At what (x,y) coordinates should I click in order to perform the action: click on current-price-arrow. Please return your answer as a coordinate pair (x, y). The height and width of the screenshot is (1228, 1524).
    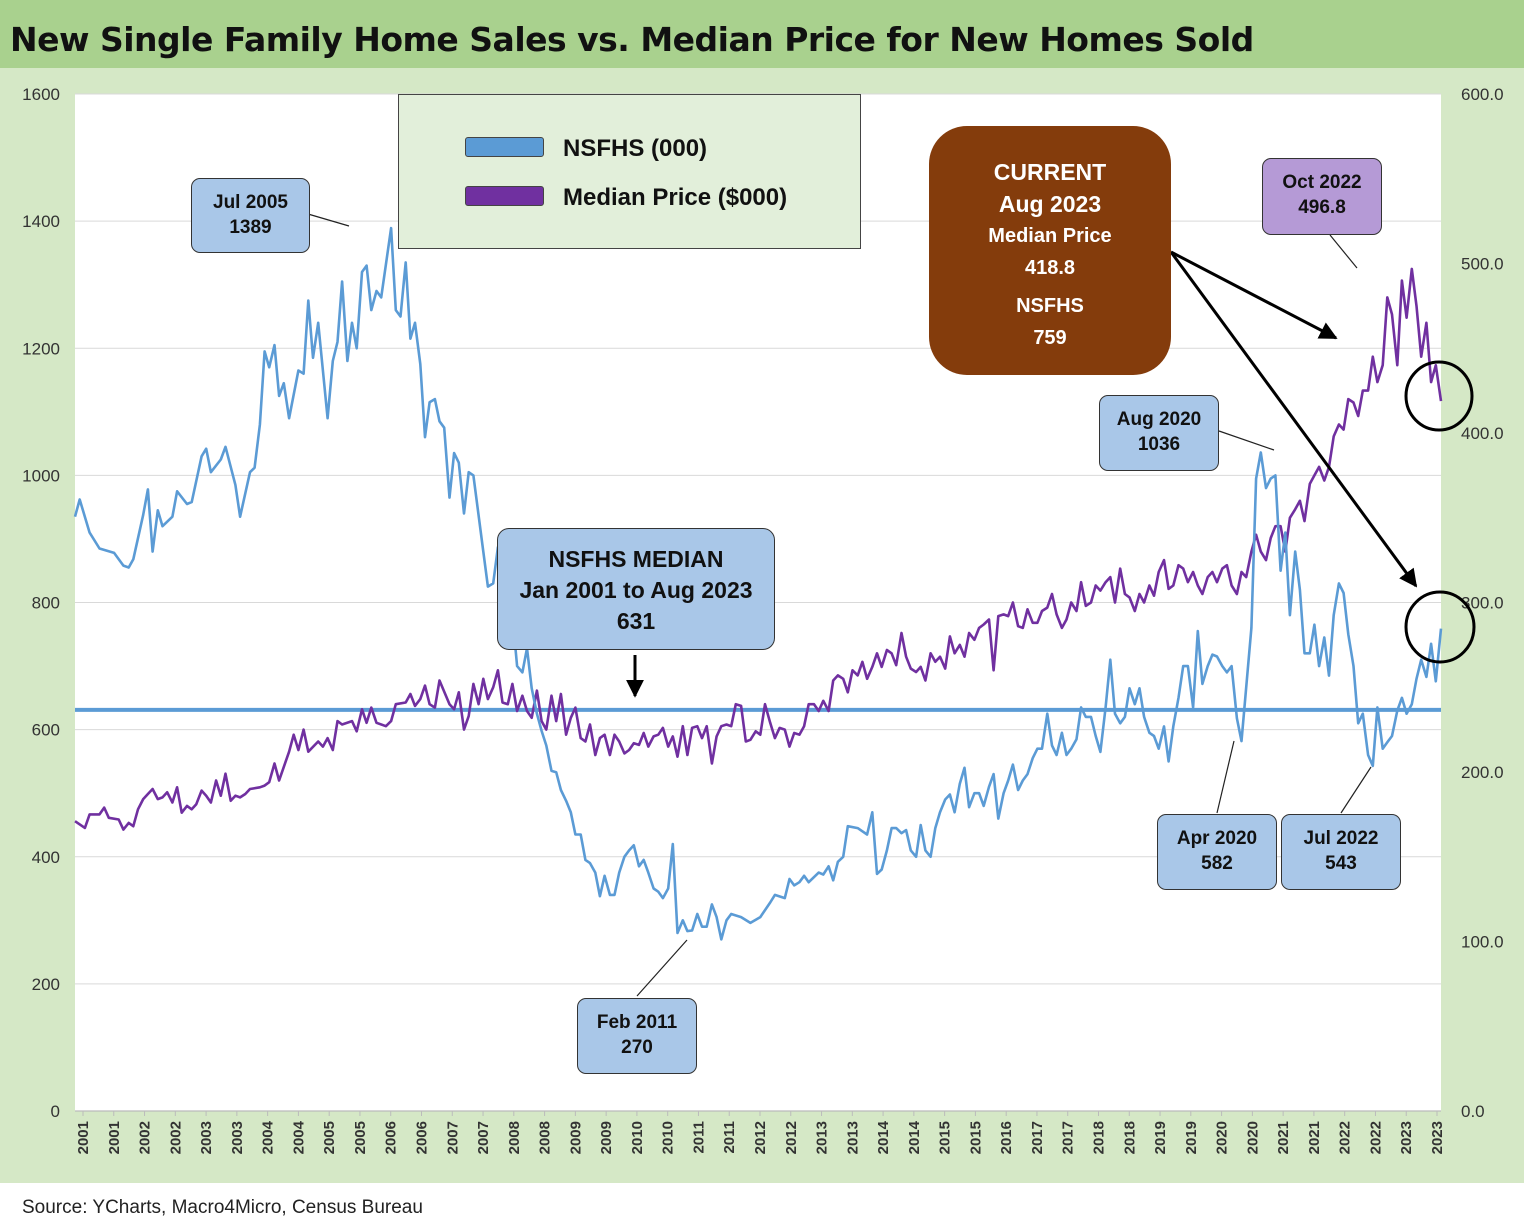
    Looking at the image, I should click on (1254, 295).